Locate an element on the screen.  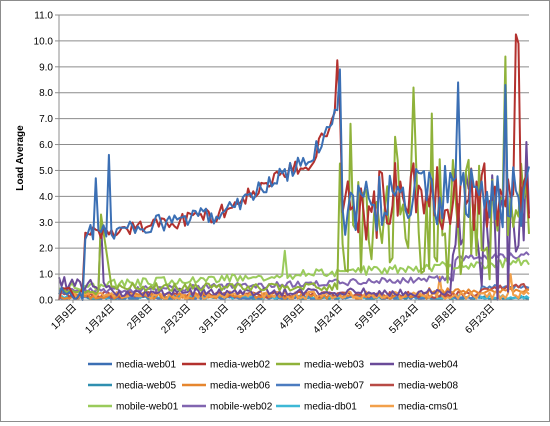
x-tick-label: 5月9日 is located at coordinates (368, 317).